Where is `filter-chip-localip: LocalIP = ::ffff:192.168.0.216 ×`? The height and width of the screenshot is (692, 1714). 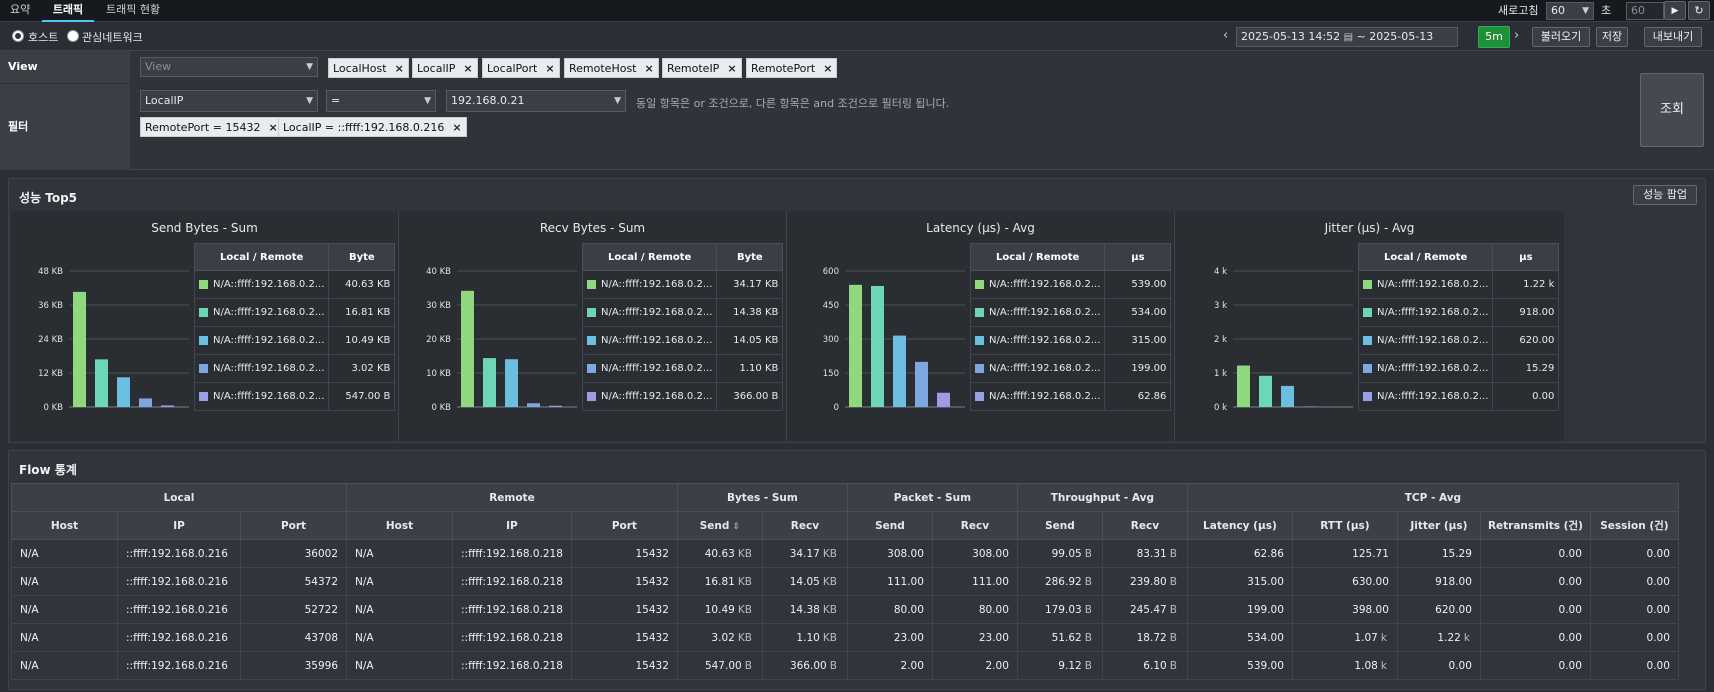 filter-chip-localip: LocalIP = ::ffff:192.168.0.216 × is located at coordinates (372, 127).